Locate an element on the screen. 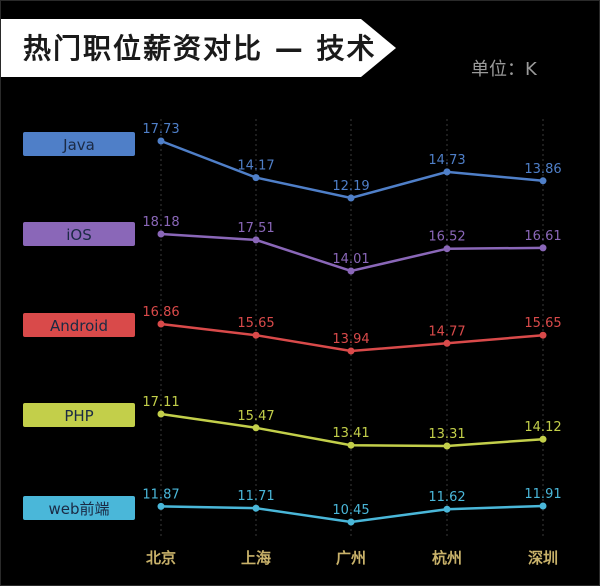 The width and height of the screenshot is (600, 586). legend-label: Java is located at coordinates (78, 145).